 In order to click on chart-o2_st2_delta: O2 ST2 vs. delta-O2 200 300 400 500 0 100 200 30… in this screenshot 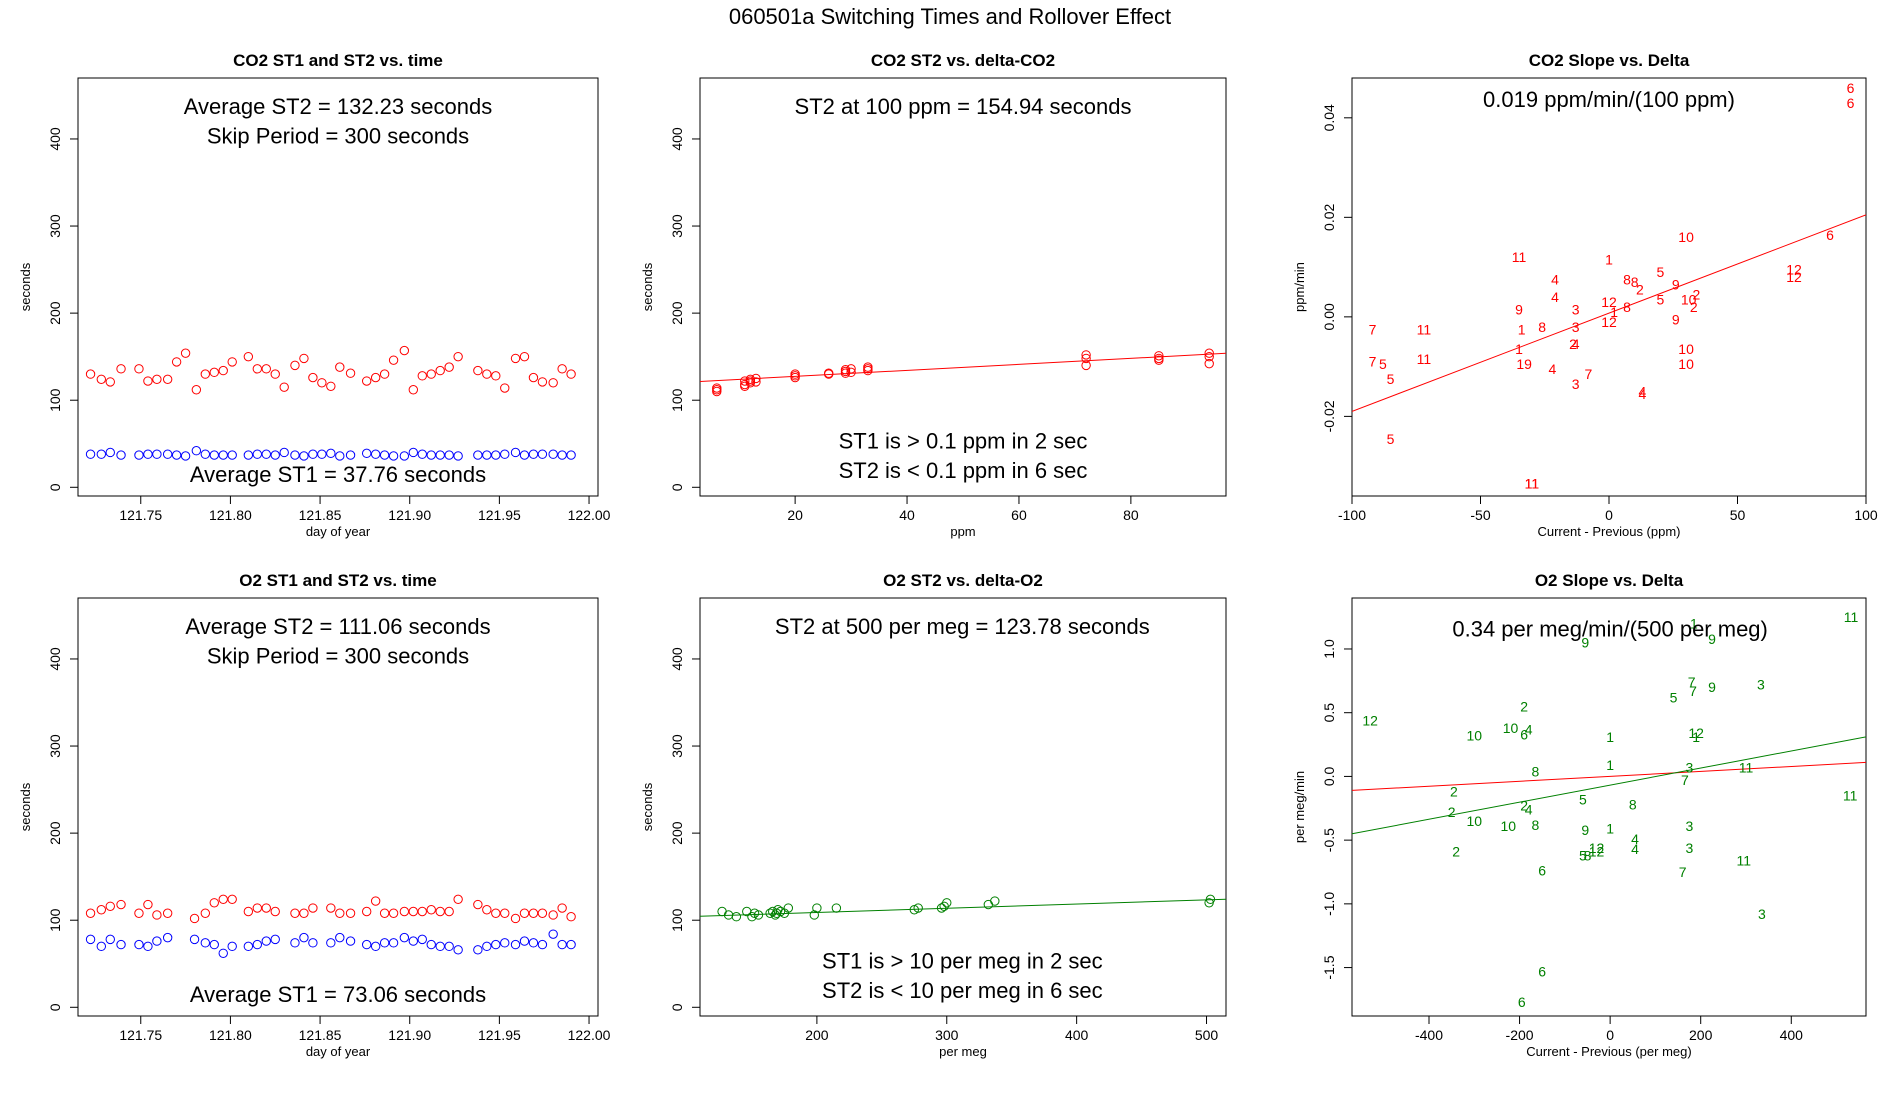, I will do `click(933, 815)`.